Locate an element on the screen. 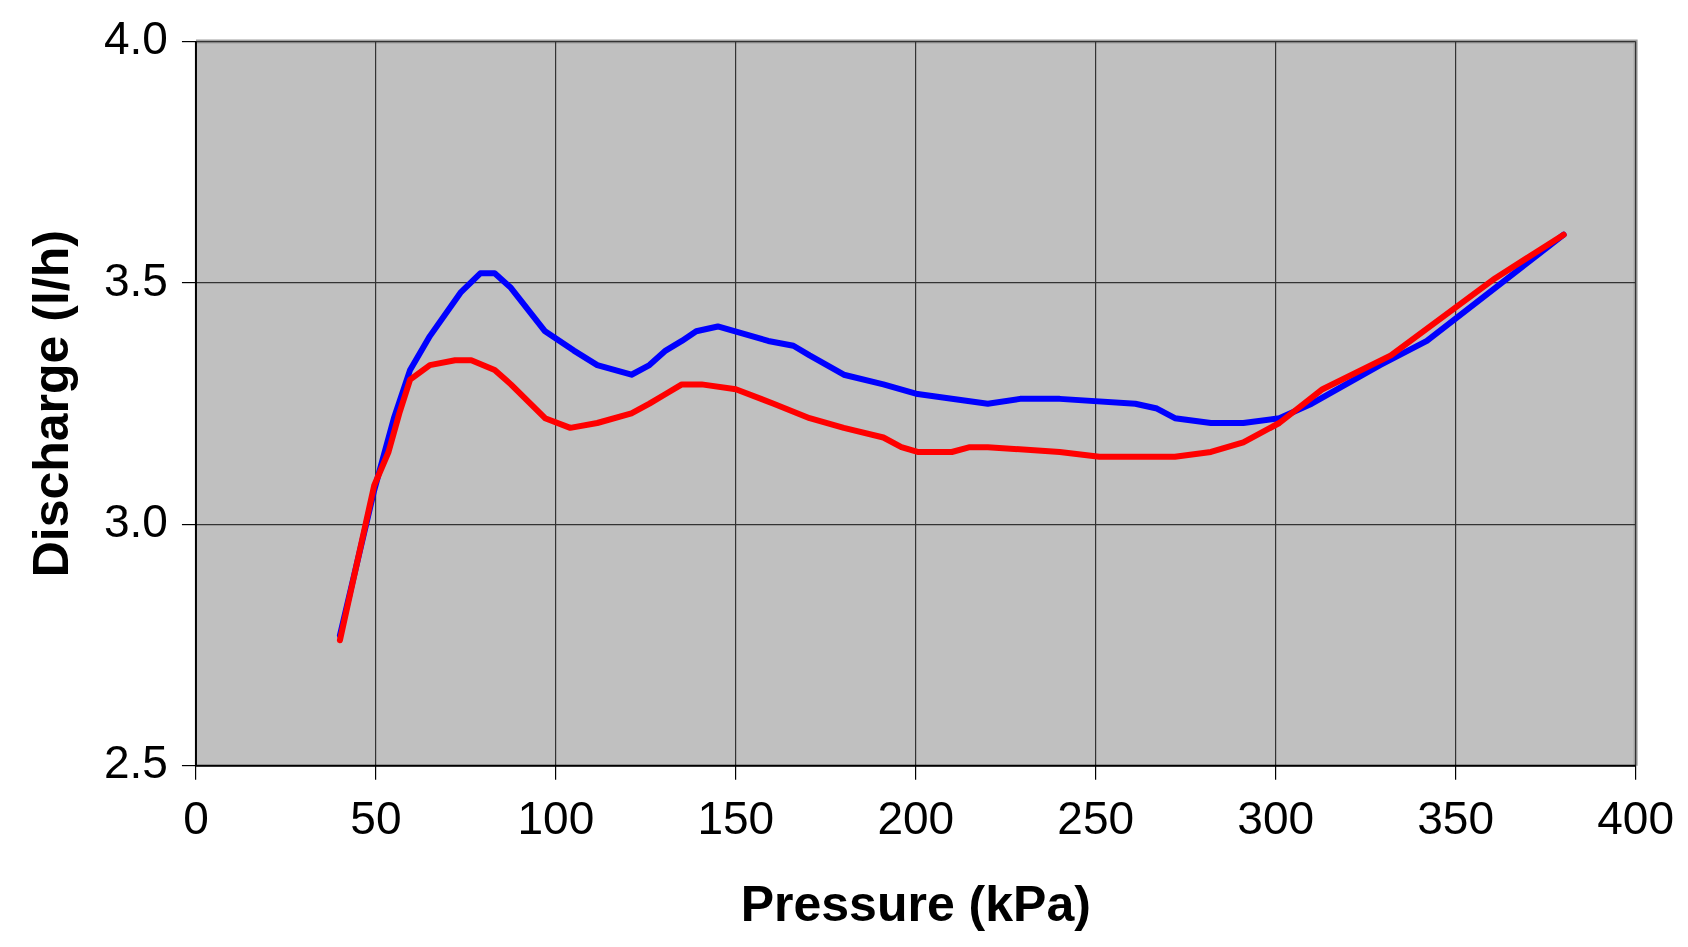 This screenshot has width=1688, height=947. y-tick-label: 3.0 is located at coordinates (135, 521).